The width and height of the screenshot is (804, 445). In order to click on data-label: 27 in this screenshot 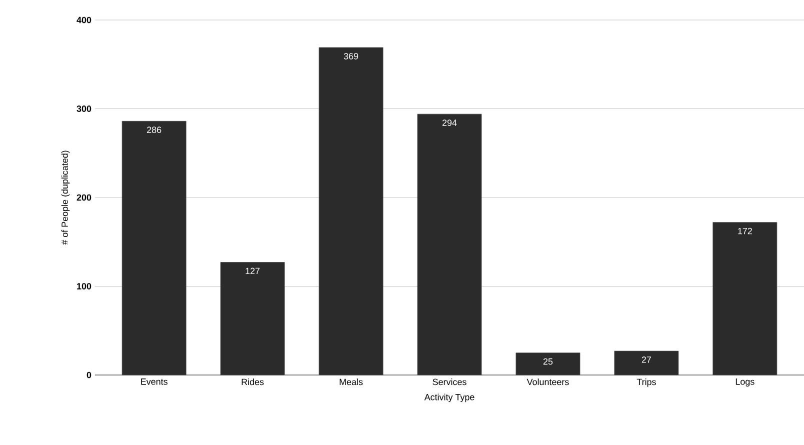, I will do `click(646, 359)`.